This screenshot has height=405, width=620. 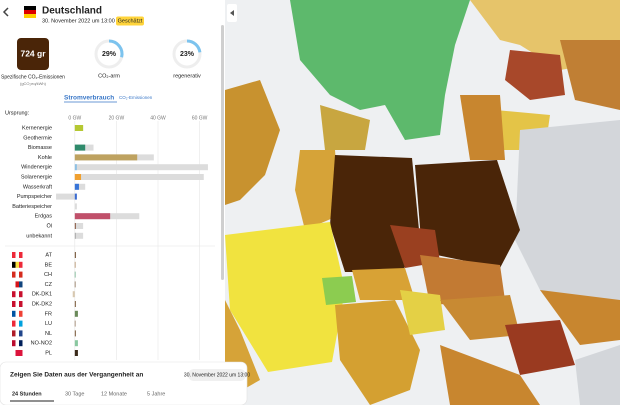 I want to click on category-label: unbekannt, so click(x=39, y=236).